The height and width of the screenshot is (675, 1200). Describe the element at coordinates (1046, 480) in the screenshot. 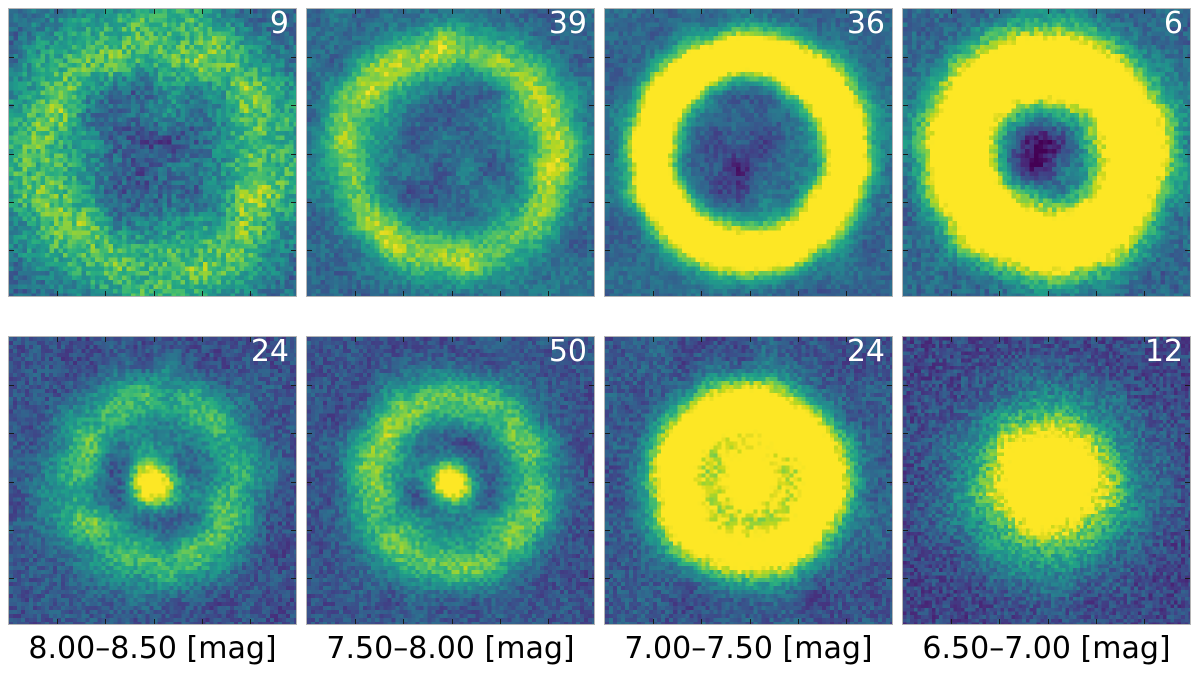

I see `image-panel: 12` at that location.